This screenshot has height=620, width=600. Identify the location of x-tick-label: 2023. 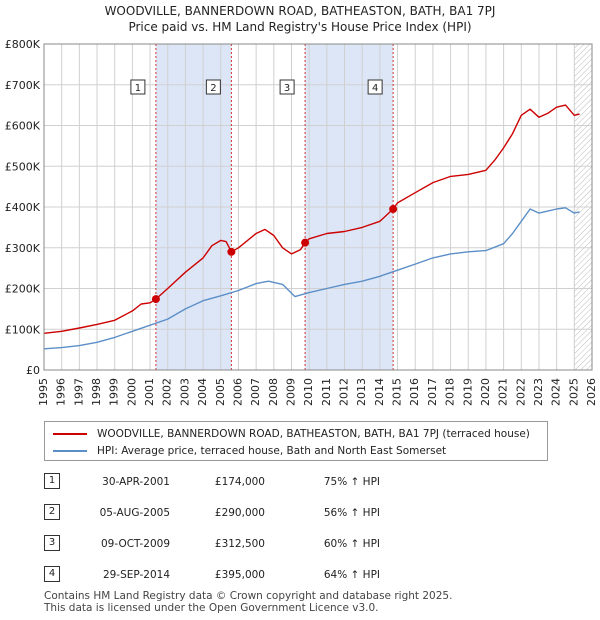
(538, 392).